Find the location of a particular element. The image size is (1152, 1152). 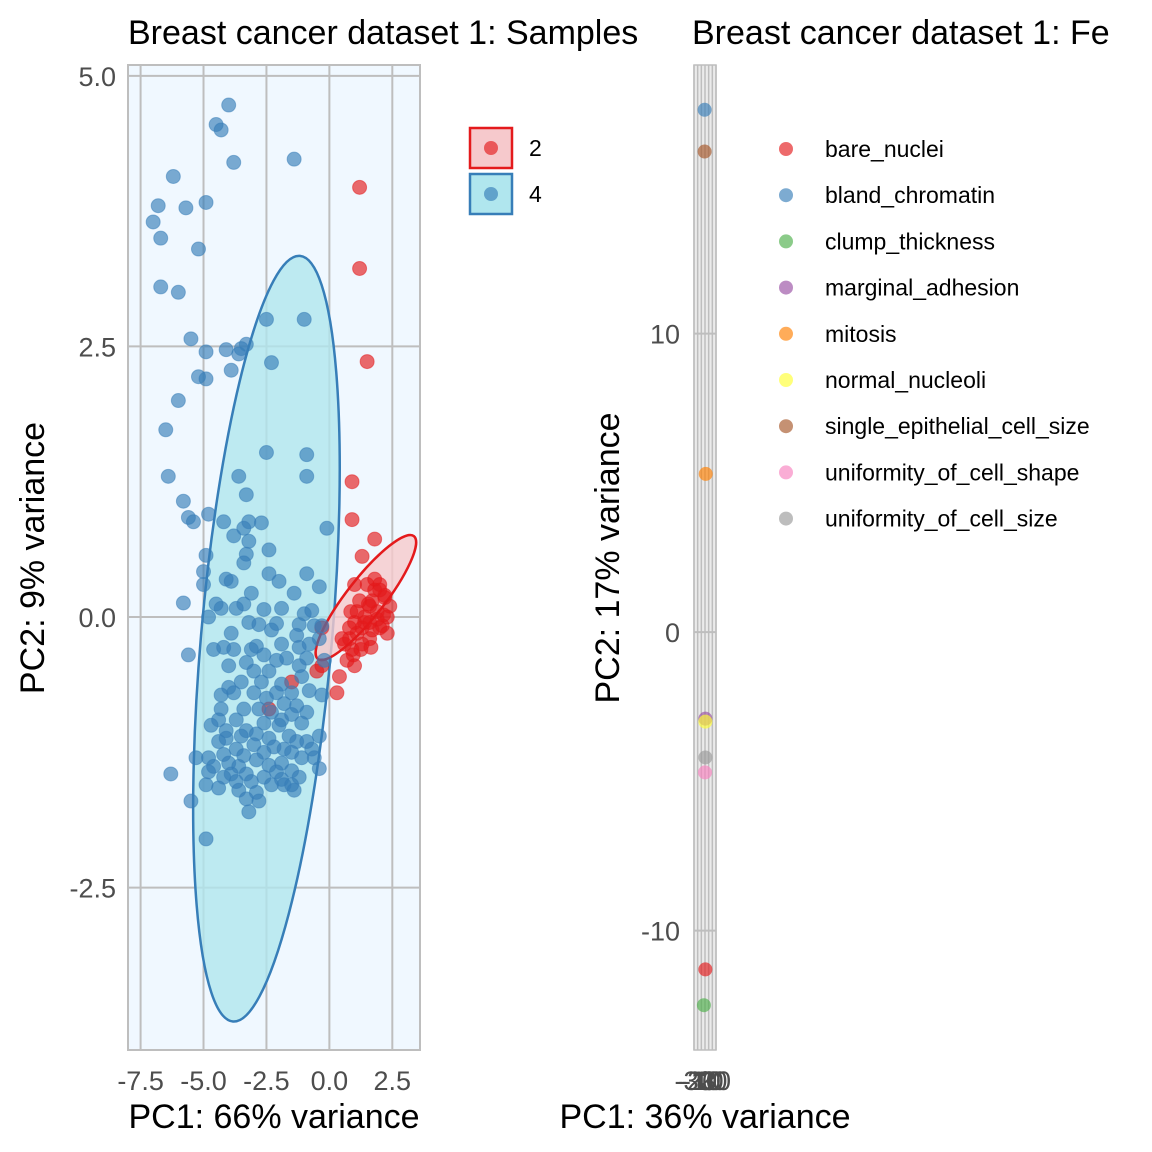

legend-label-group-4: 4 is located at coordinates (535, 194).